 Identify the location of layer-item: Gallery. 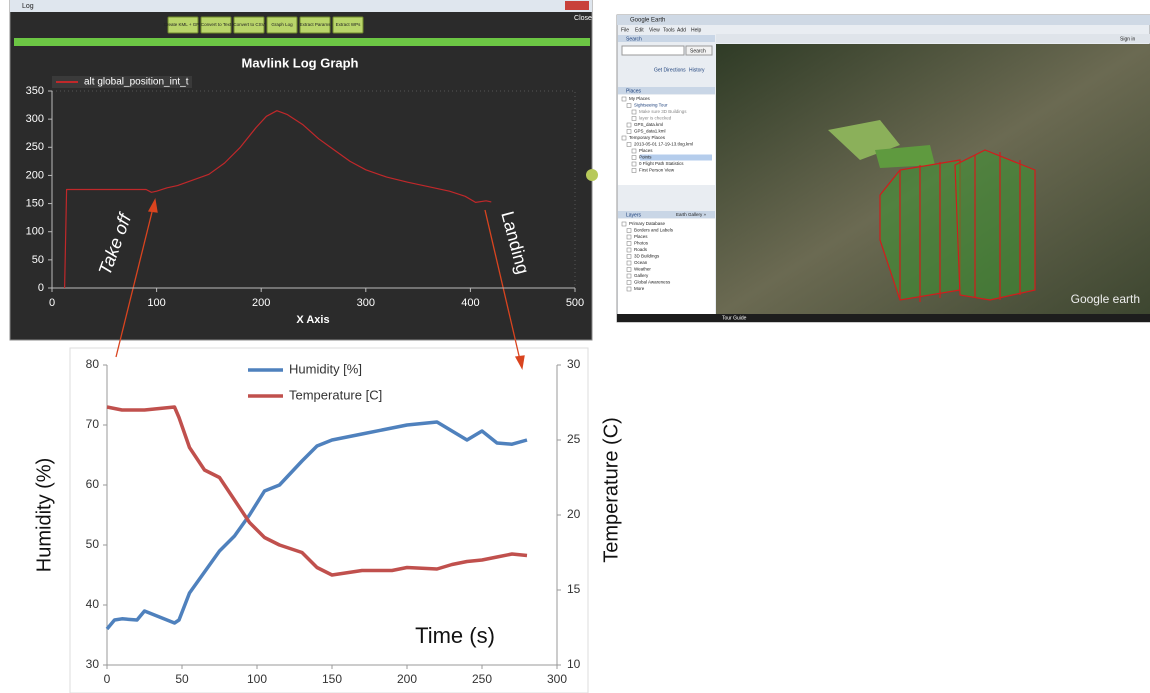
(641, 275).